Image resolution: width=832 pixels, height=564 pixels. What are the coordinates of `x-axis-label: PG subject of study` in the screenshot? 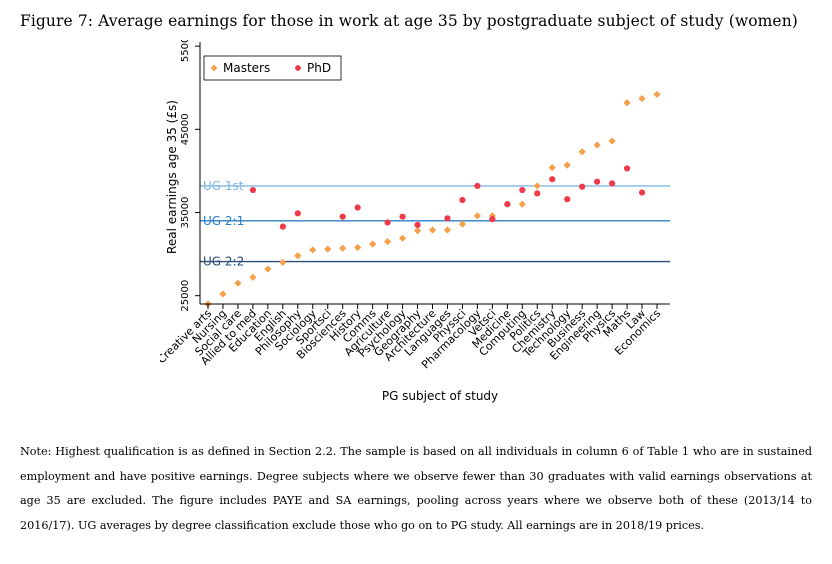 It's located at (440, 396).